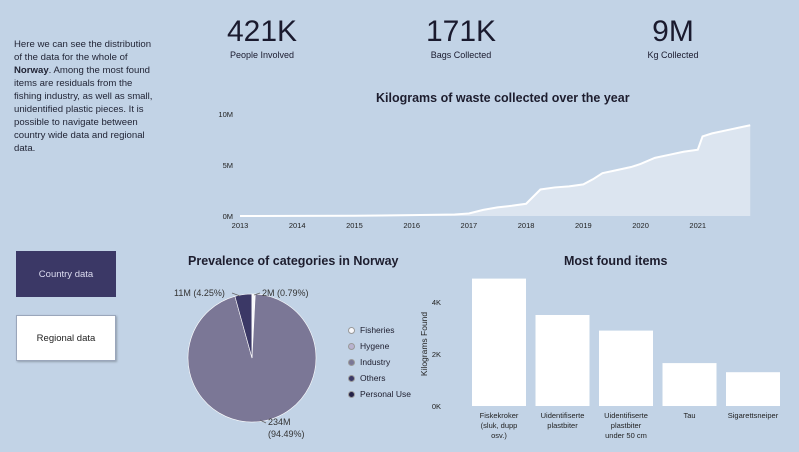 This screenshot has height=452, width=799. I want to click on bar-y-tick: 4K, so click(436, 302).